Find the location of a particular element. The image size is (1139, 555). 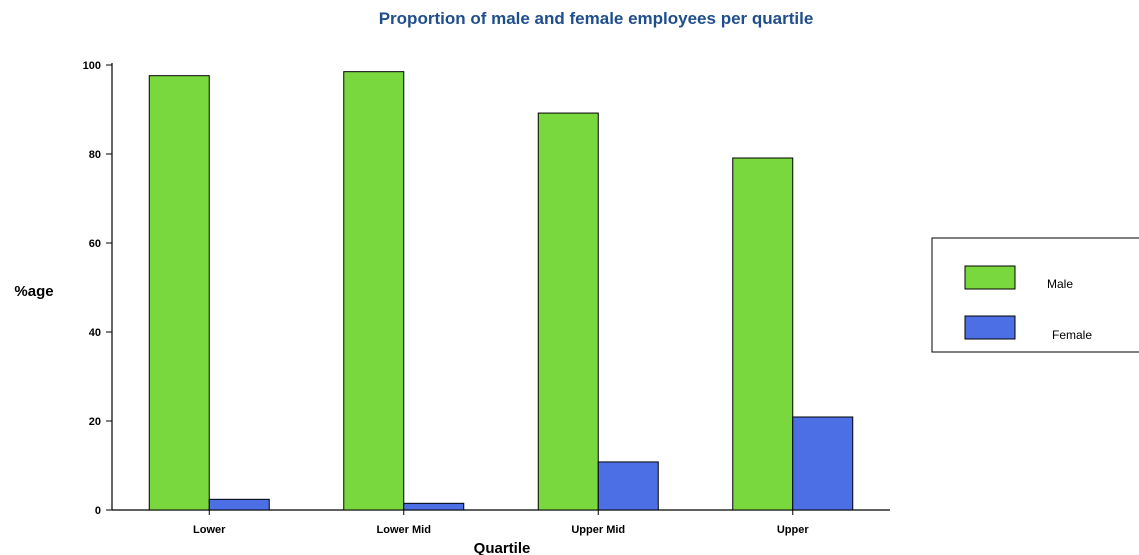

bar-male-upper-mid is located at coordinates (568, 311).